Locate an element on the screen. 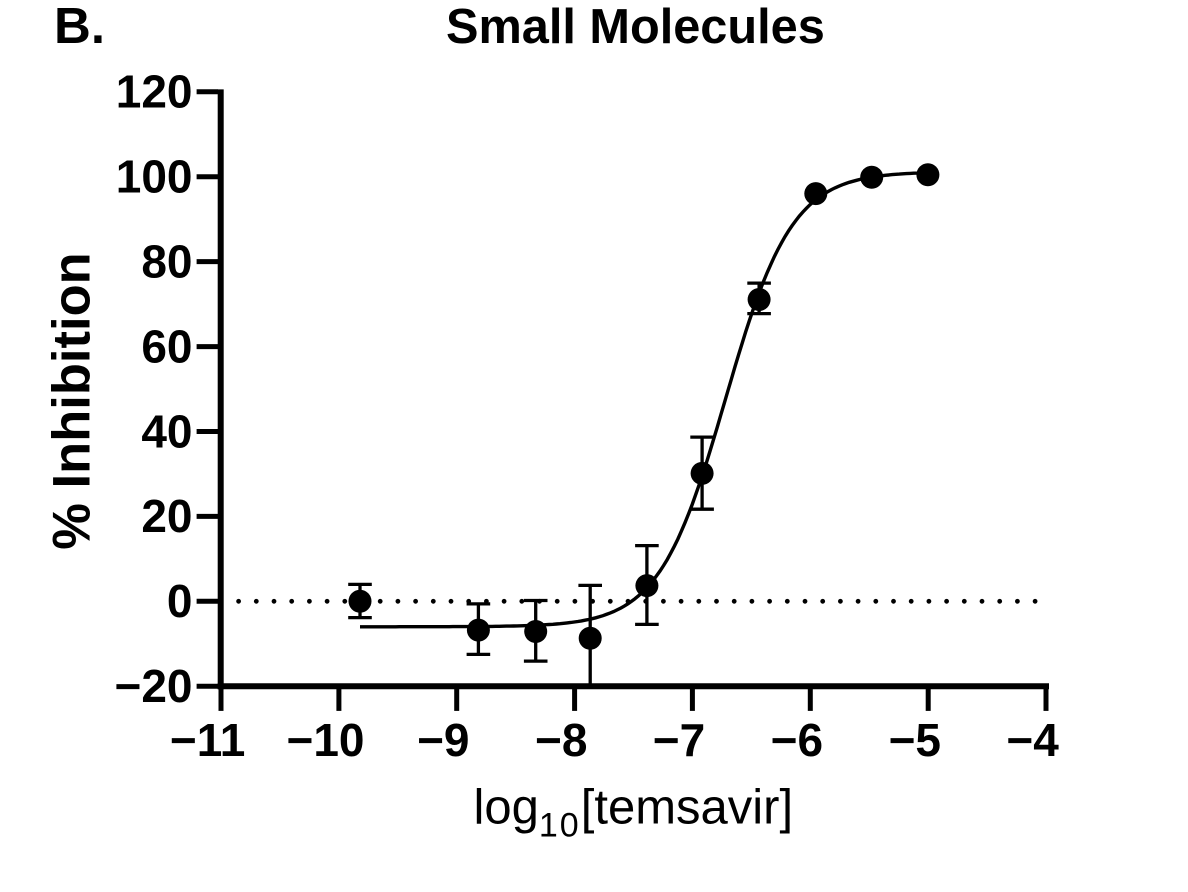 The width and height of the screenshot is (1188, 892). svg-text: −9 is located at coordinates (443, 740).